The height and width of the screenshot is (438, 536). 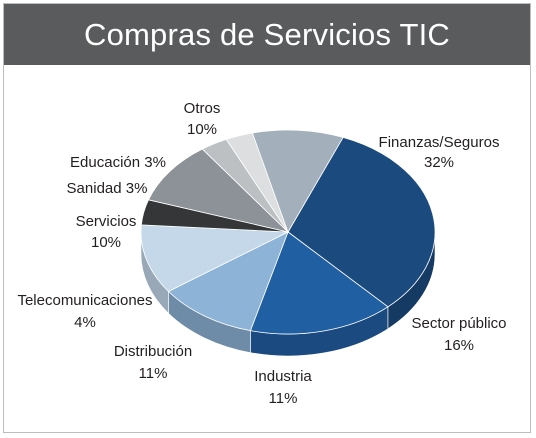 What do you see at coordinates (267, 34) in the screenshot?
I see `chart-title: Compras de Servicios TIC` at bounding box center [267, 34].